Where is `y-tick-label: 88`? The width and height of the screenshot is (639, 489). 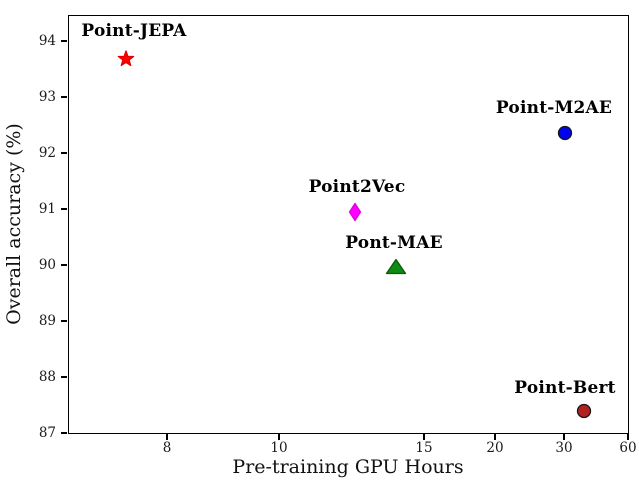 y-tick-label: 88 is located at coordinates (47, 377).